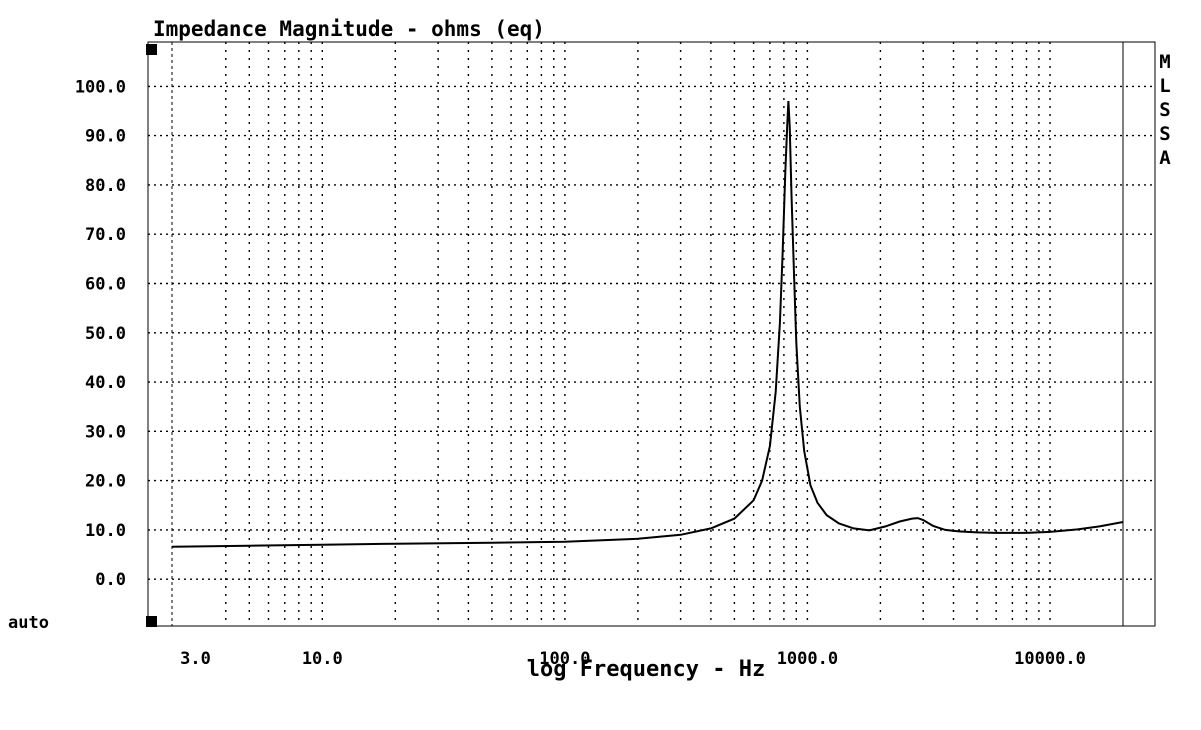 This screenshot has width=1201, height=730. I want to click on x-tick-label-0: 3.0, so click(195, 659).